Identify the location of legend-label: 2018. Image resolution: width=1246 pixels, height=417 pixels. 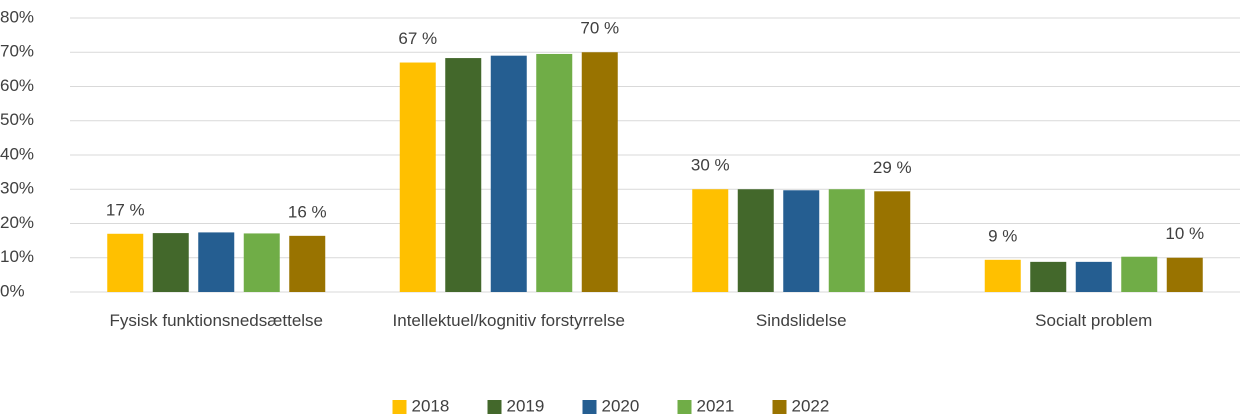
(431, 405).